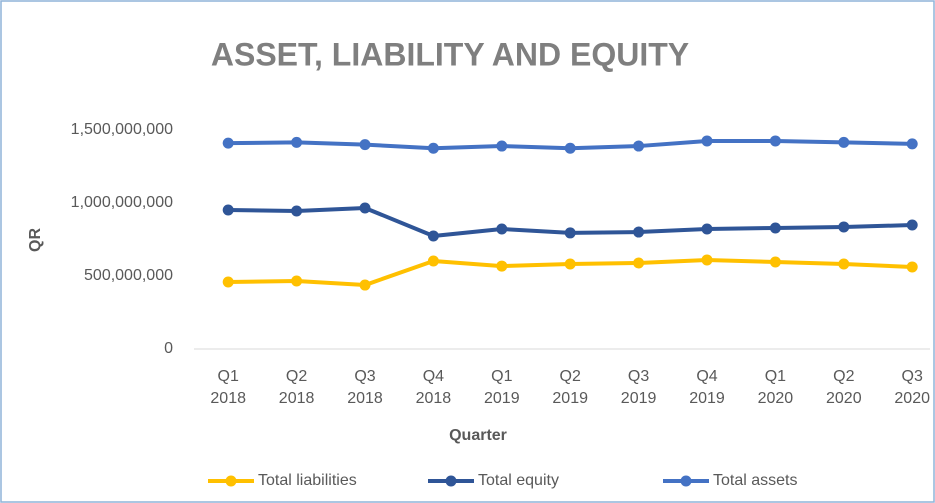 This screenshot has height=503, width=935. Describe the element at coordinates (755, 480) in the screenshot. I see `legend-label: Total assets` at that location.